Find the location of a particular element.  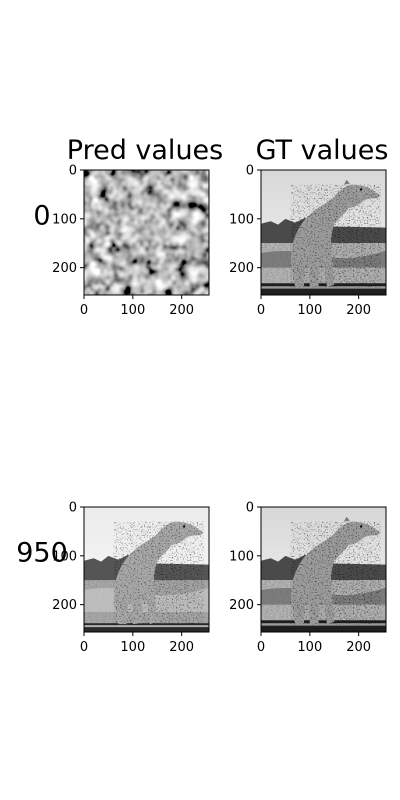

panel-gt-950-xtick-label: 200 is located at coordinates (358, 647).